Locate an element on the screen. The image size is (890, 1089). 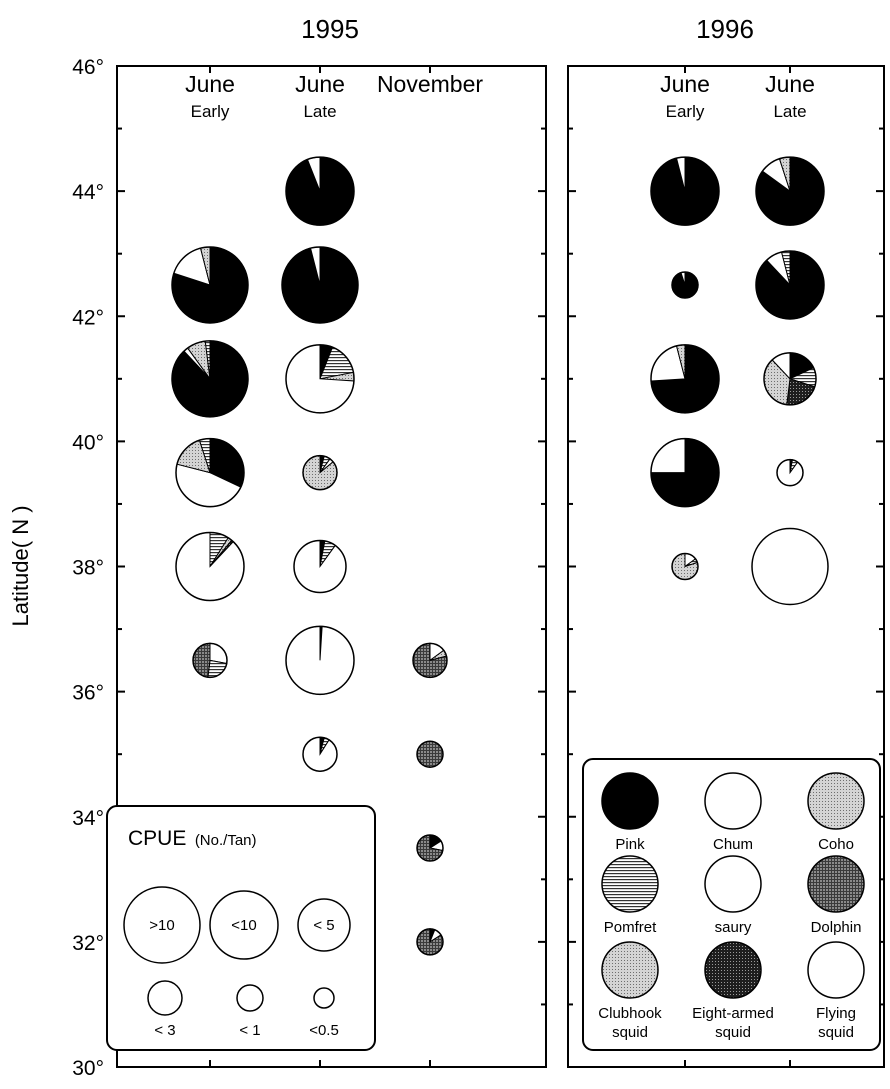
y-axis-label: Latitude( N ) is located at coordinates (20, 565).